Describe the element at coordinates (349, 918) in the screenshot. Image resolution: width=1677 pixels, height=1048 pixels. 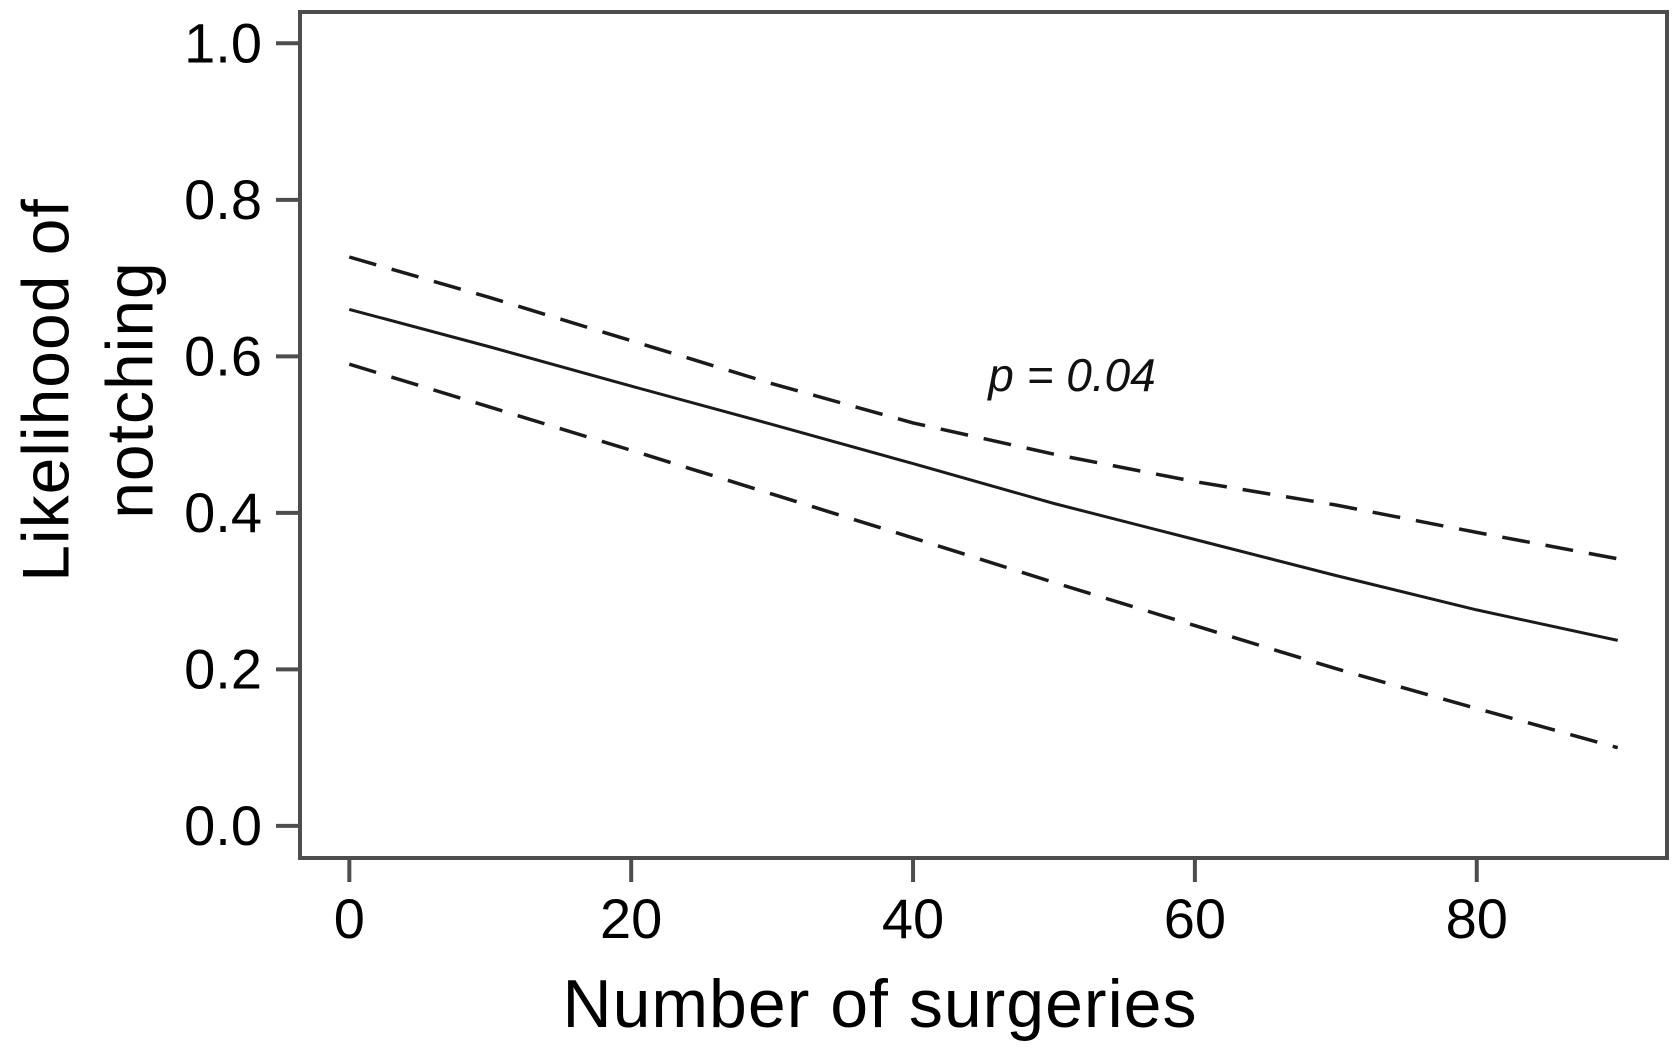
I see `x-tick-label: 0` at that location.